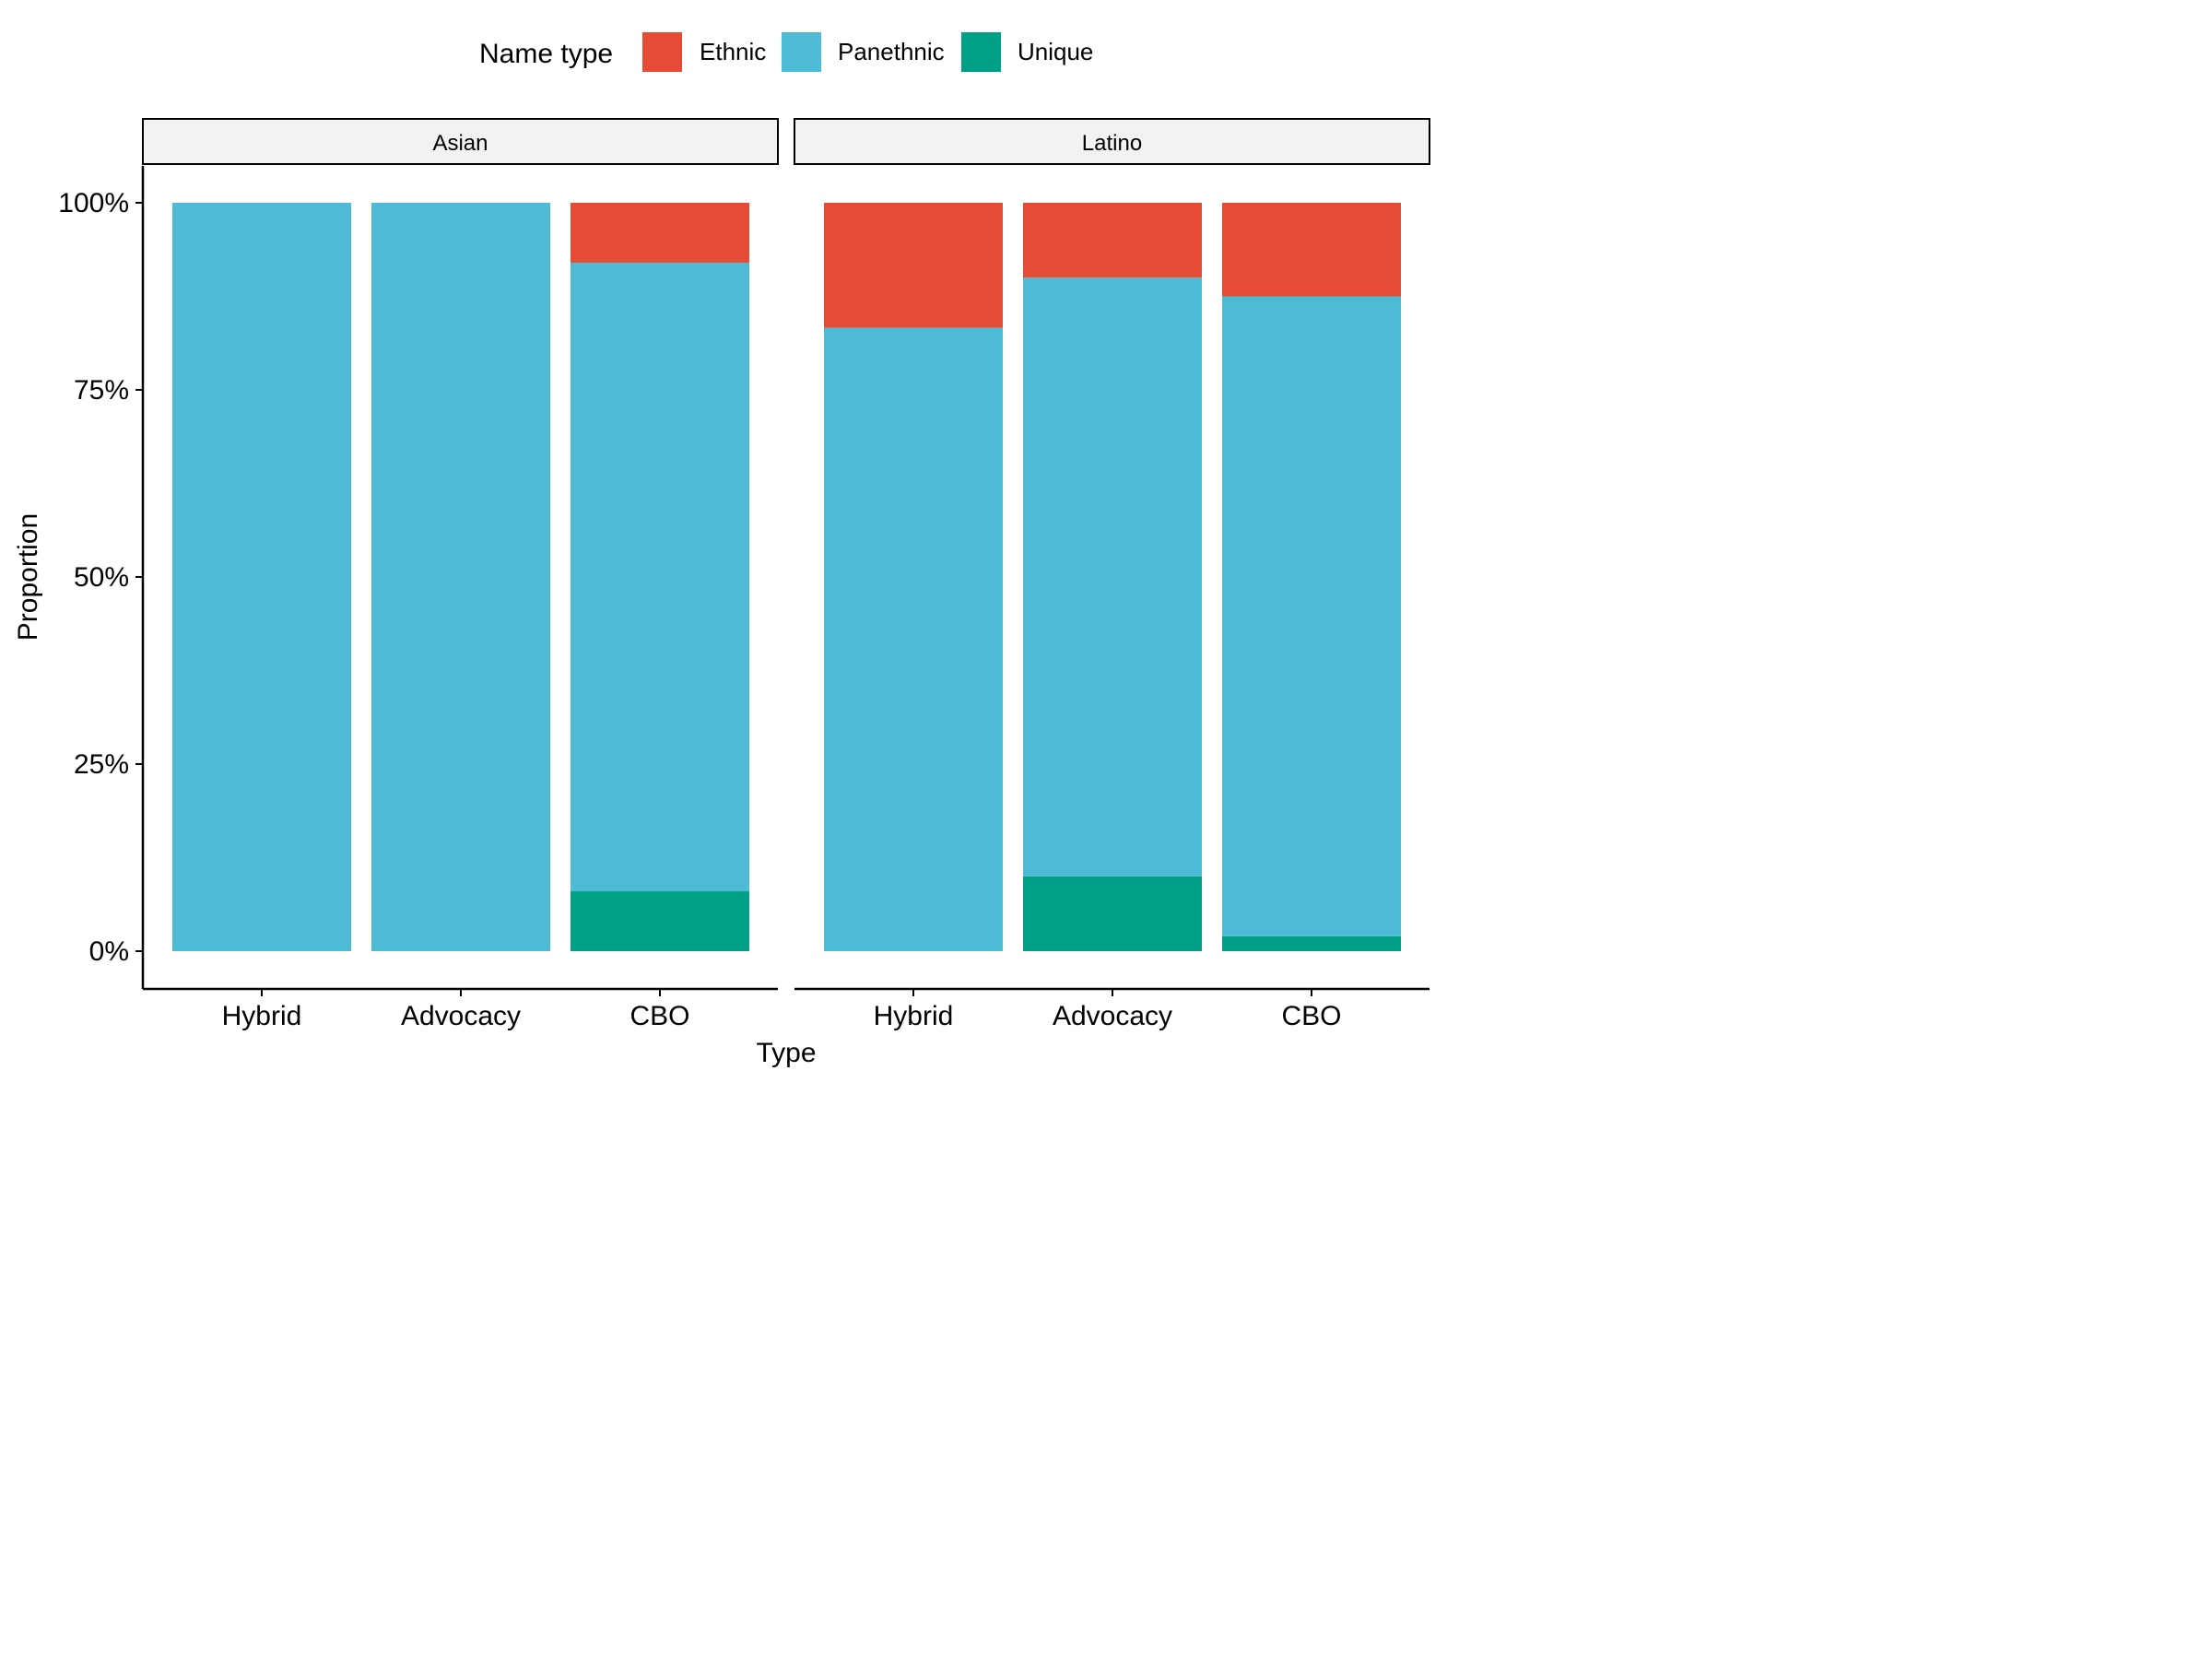  What do you see at coordinates (93, 203) in the screenshot?
I see `y-tick-label: 100%` at bounding box center [93, 203].